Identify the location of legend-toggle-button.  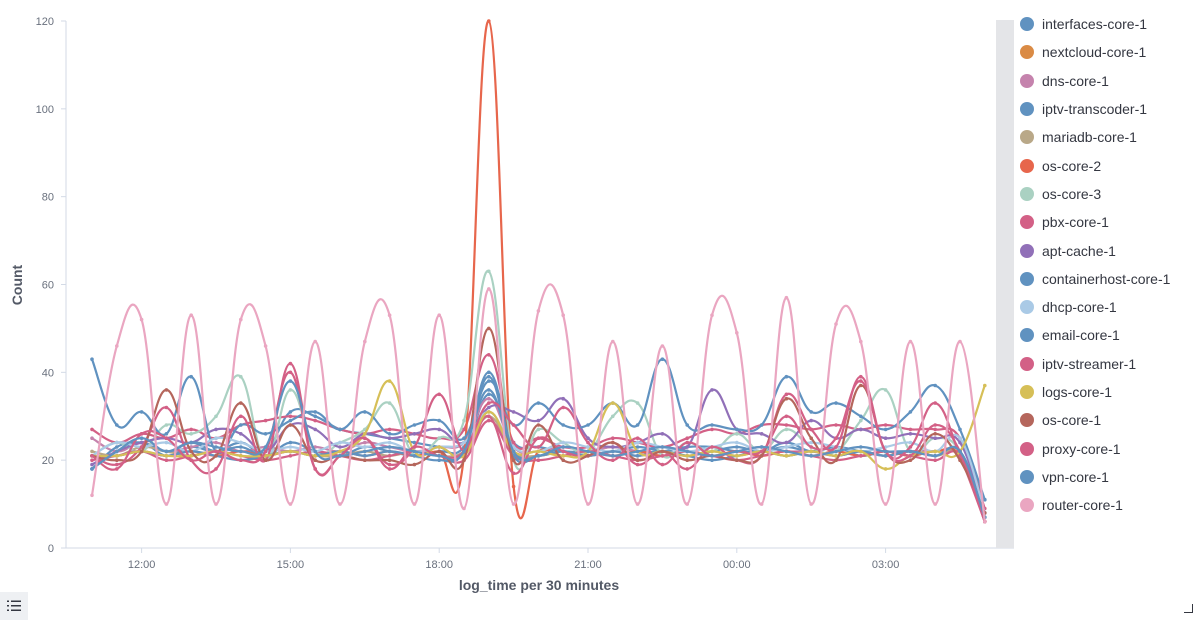
(14, 606).